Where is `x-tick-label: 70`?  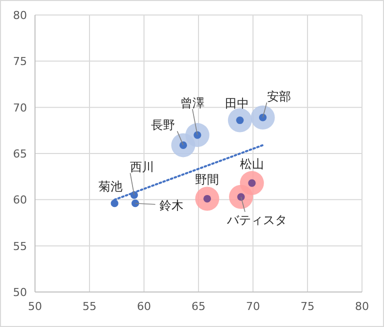
x-tick-label: 70 is located at coordinates (253, 306).